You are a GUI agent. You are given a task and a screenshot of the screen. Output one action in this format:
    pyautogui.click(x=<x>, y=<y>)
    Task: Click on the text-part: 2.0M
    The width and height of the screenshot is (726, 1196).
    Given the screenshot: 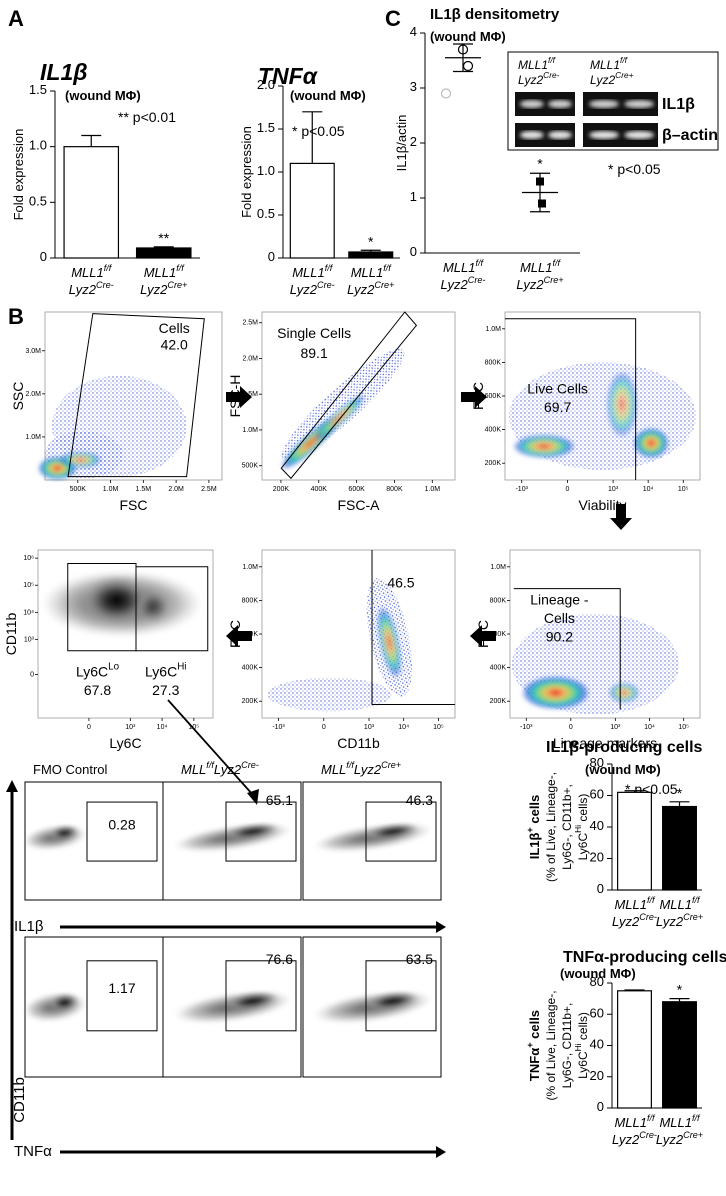 What is the action you would take?
    pyautogui.click(x=250, y=358)
    